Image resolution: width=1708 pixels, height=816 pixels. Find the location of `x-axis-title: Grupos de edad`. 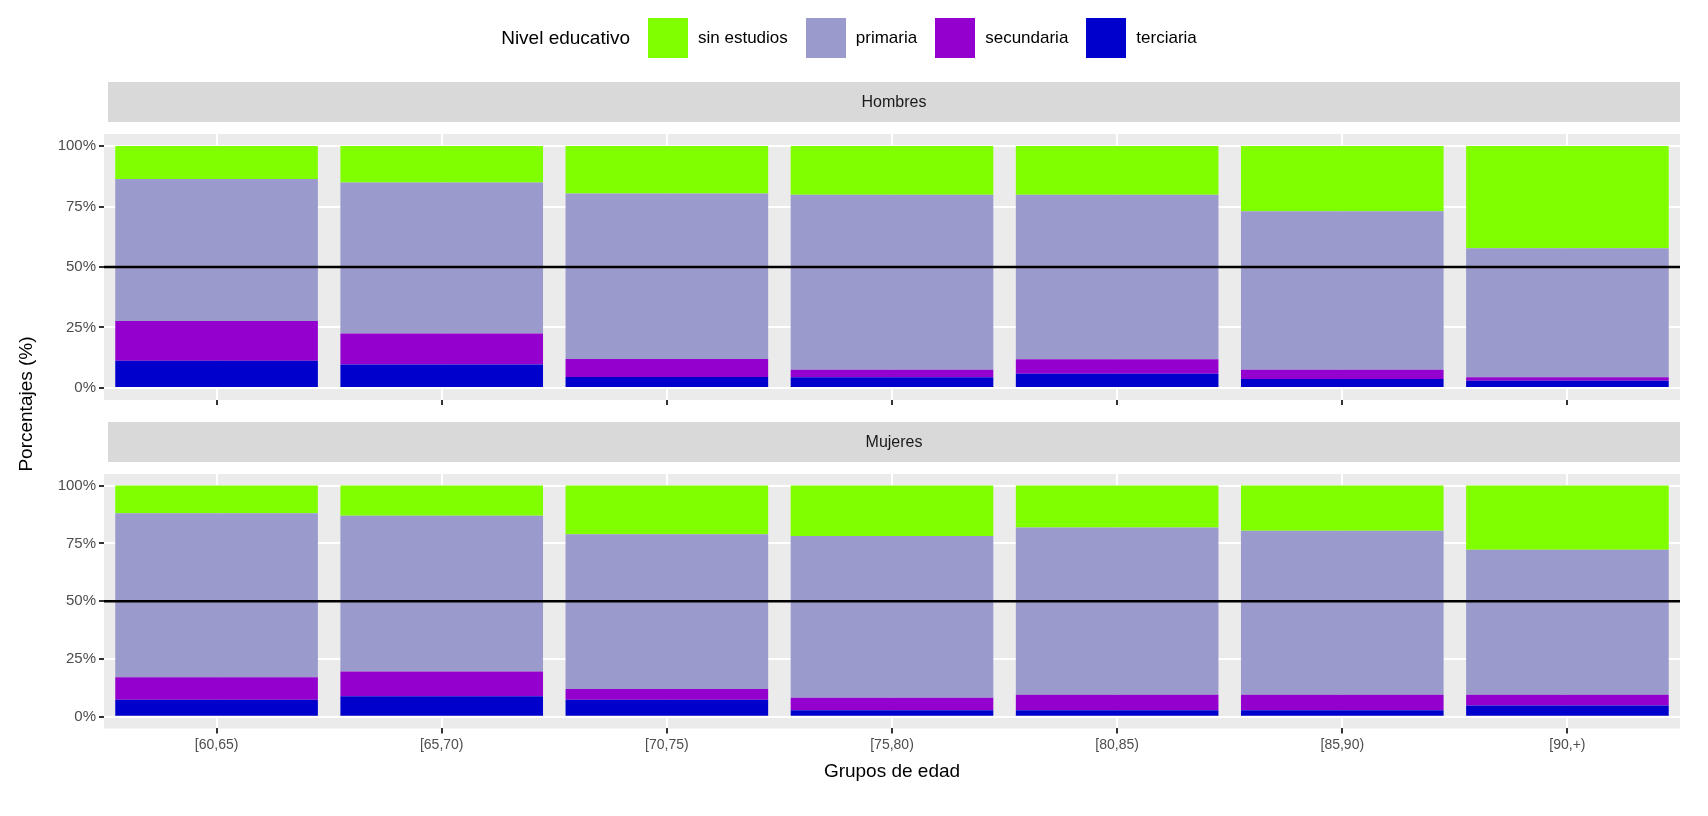

x-axis-title: Grupos de edad is located at coordinates (892, 770).